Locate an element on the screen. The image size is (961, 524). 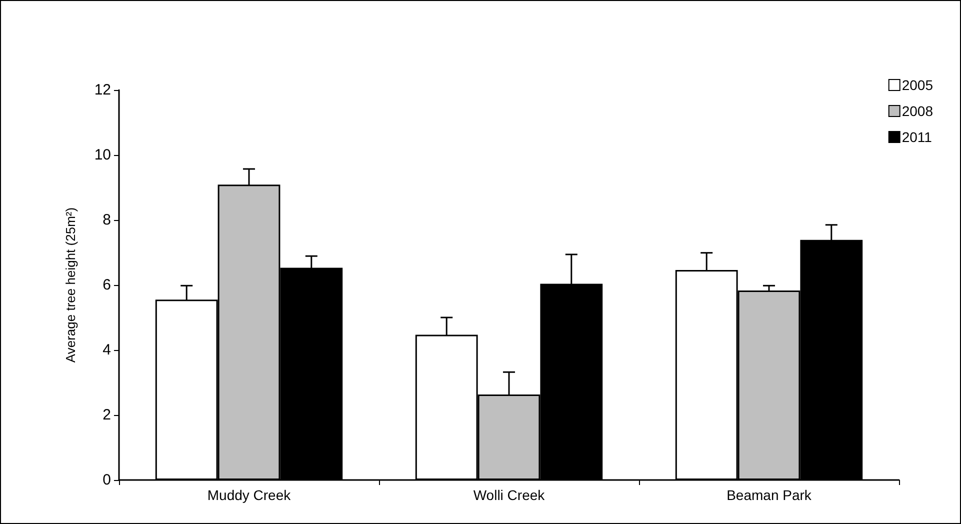
y-tick-label: 10 is located at coordinates (102, 155).